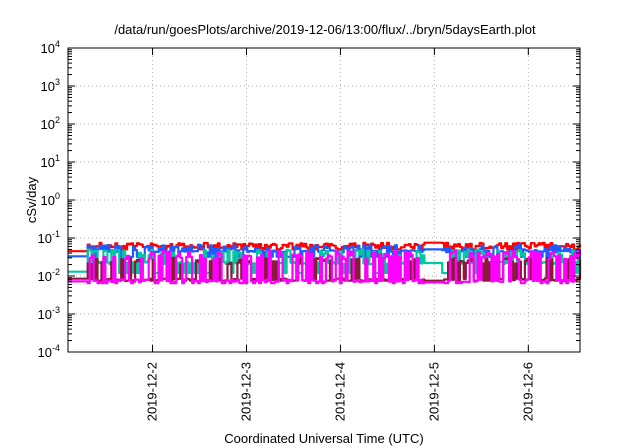 The height and width of the screenshot is (448, 640). Describe the element at coordinates (49, 313) in the screenshot. I see `y-tick-label: 10⁻³` at that location.